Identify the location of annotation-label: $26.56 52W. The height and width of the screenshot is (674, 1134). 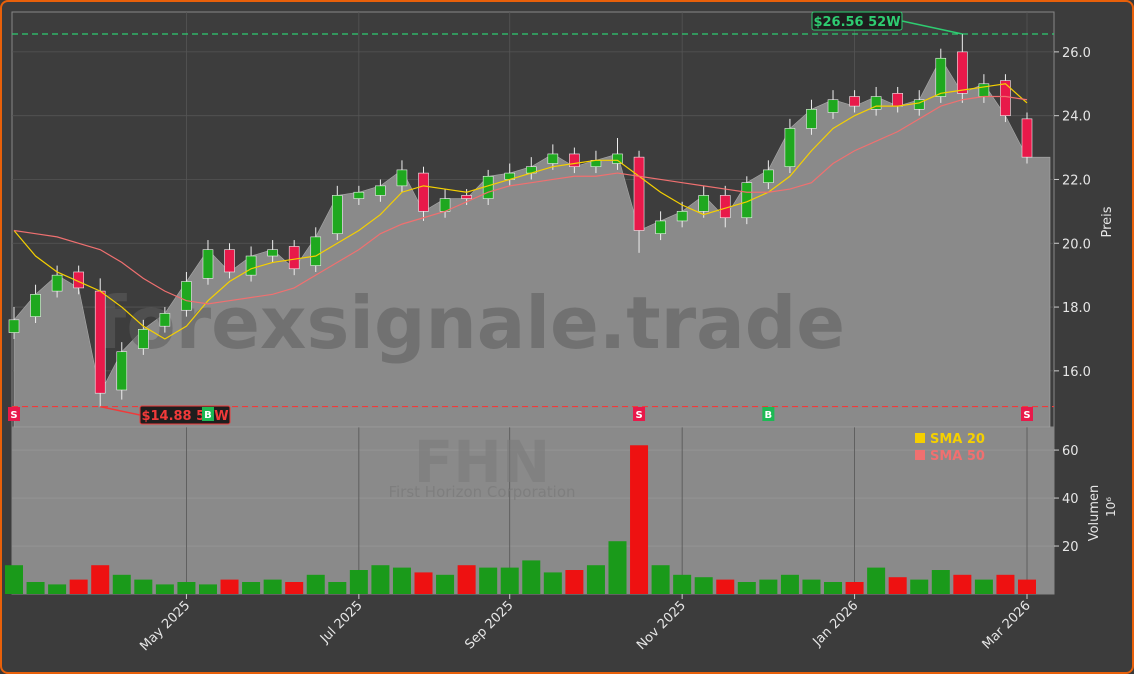
(856, 22).